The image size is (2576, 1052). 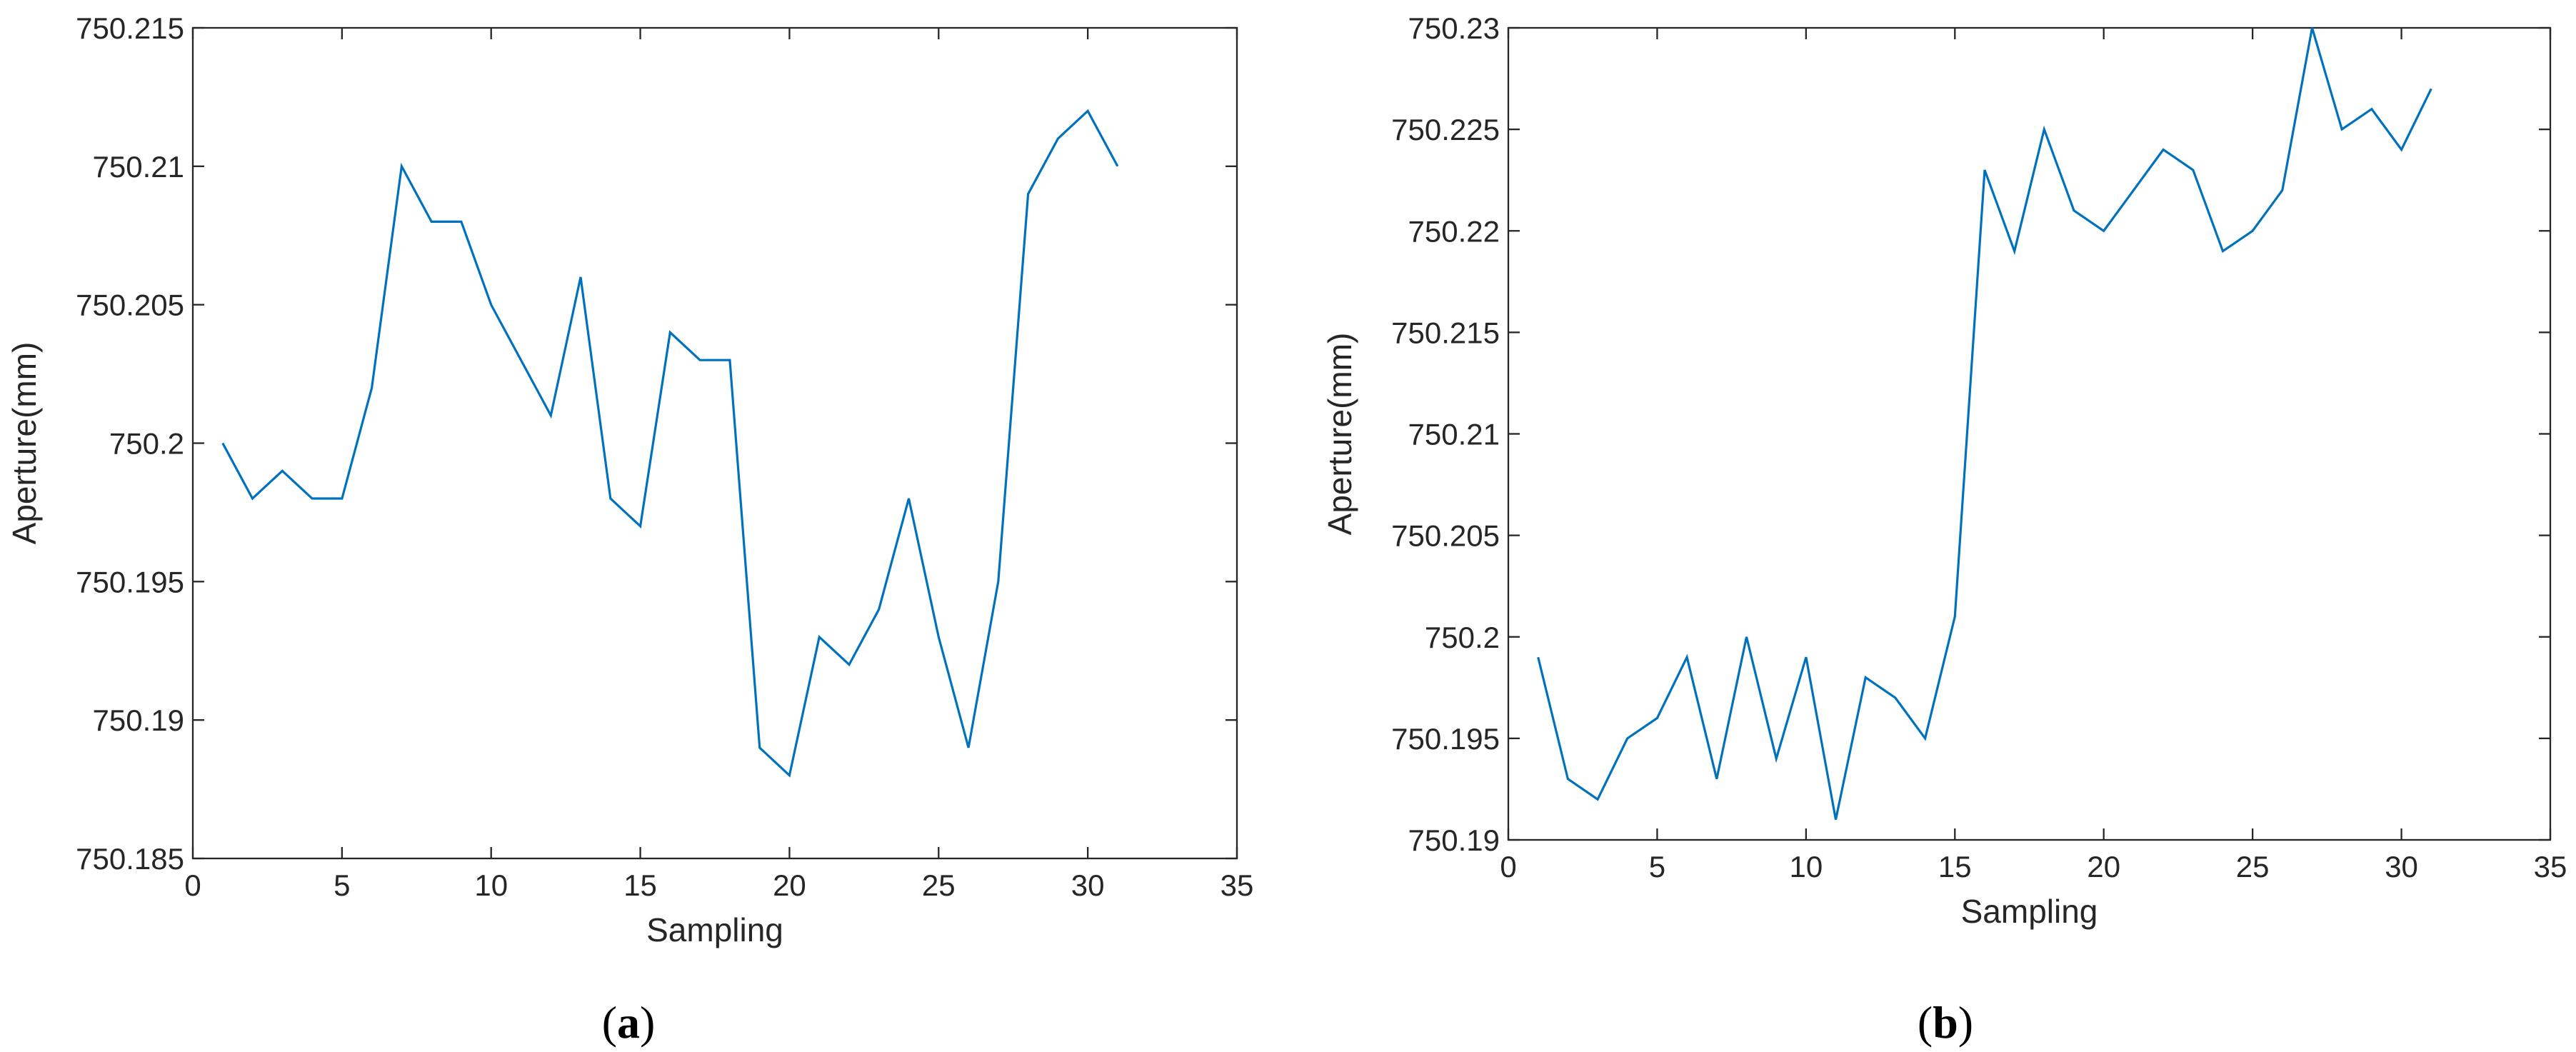 I want to click on panel-caption: (a), so click(x=629, y=1022).